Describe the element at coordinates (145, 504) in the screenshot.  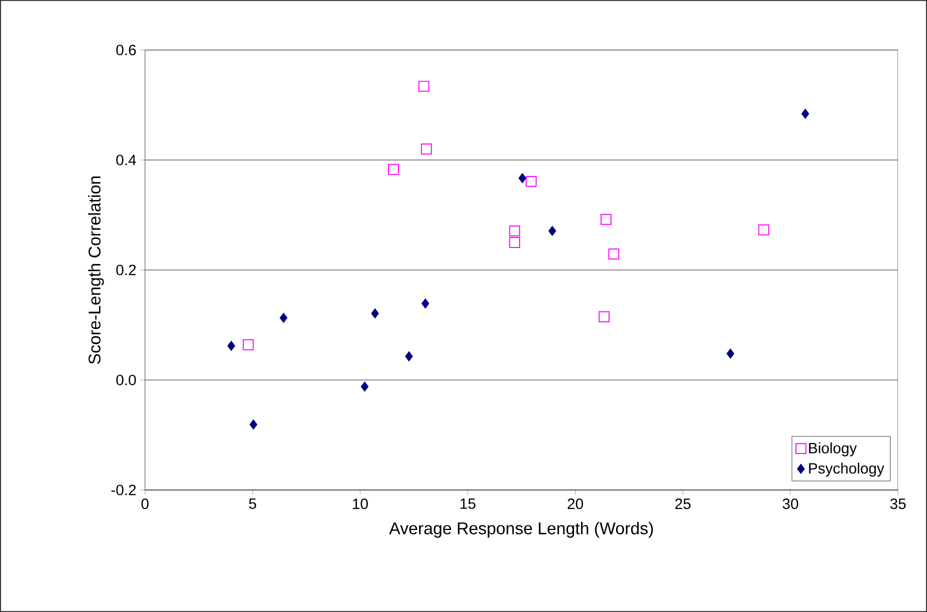
I see `x-tick-label: 0` at that location.